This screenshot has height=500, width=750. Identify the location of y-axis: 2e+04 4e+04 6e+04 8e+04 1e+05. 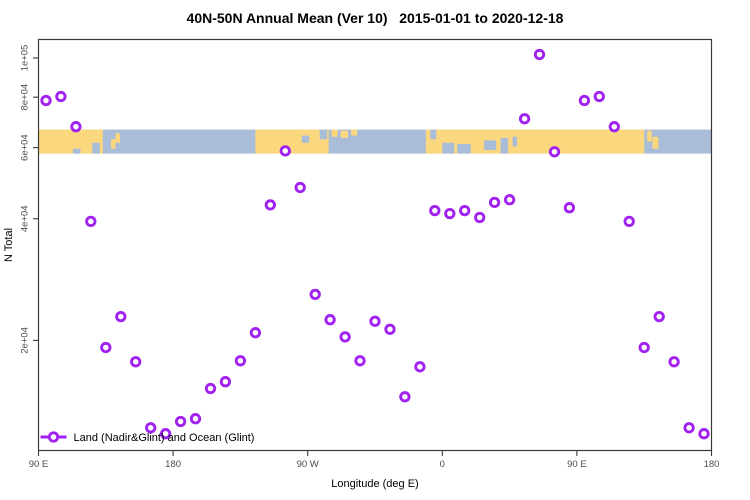
(29, 199).